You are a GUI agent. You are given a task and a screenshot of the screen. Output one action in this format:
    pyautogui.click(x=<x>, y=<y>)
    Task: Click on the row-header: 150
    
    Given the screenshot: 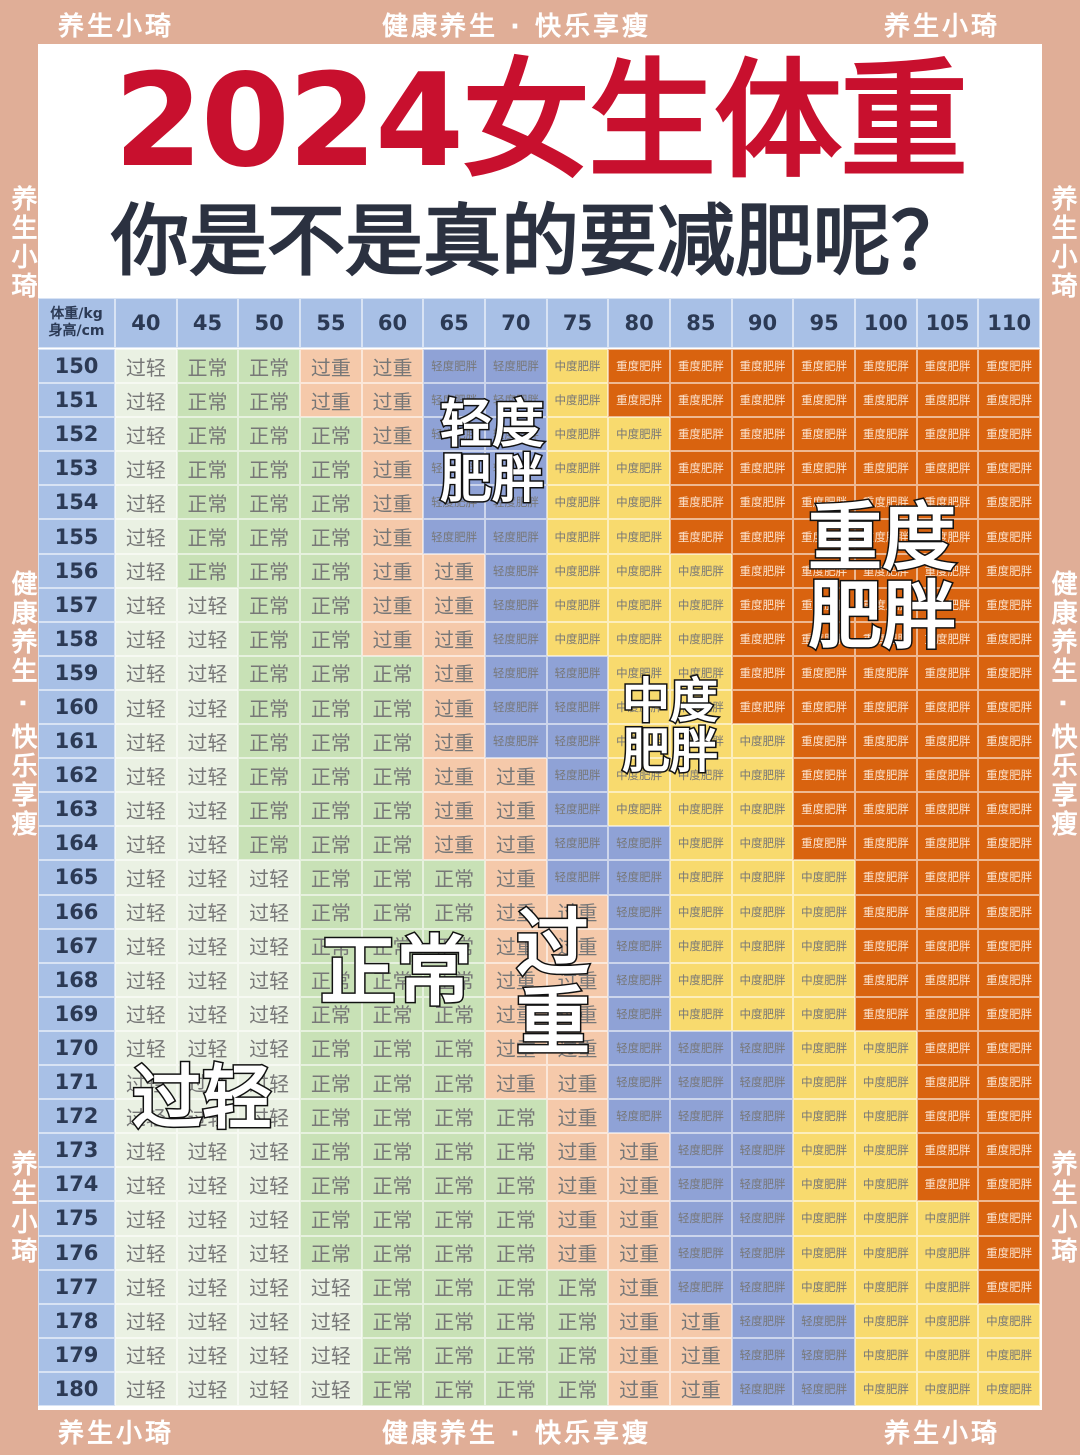 What is the action you would take?
    pyautogui.click(x=76, y=366)
    